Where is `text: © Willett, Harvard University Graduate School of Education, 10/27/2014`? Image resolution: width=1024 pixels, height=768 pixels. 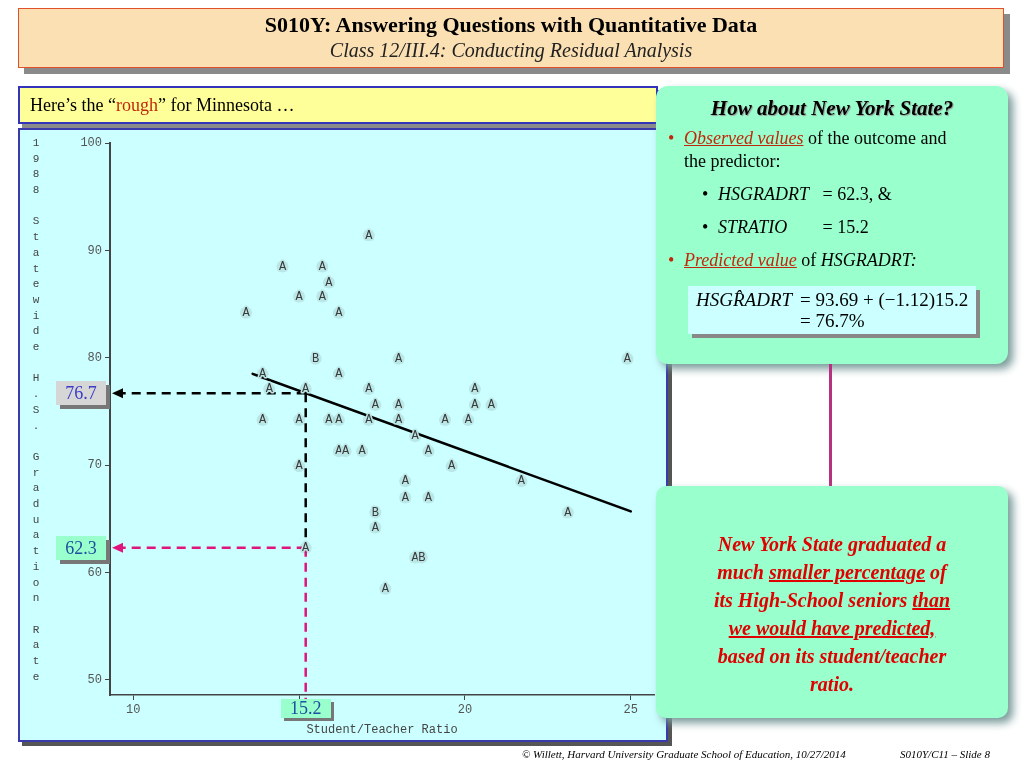
text: © Willett, Harvard University Graduate School of Education, 10/27/2014 is located at coordinates (684, 754).